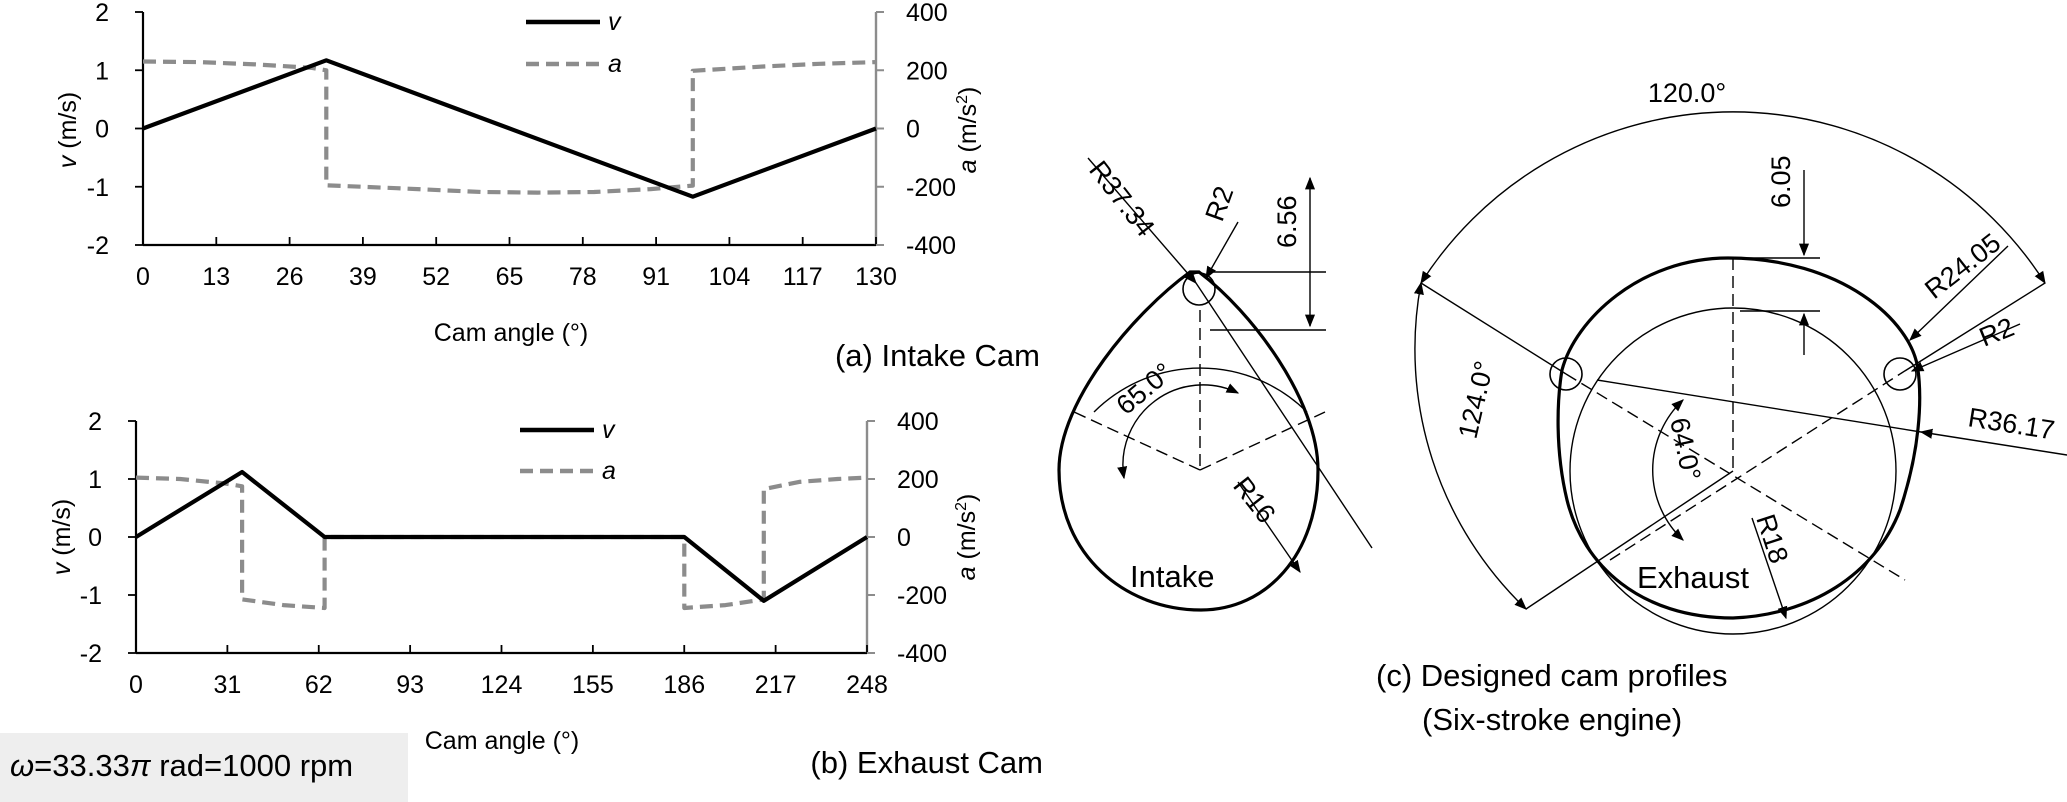 This screenshot has width=2067, height=802. I want to click on exhaust-base-circle, so click(1733, 471).